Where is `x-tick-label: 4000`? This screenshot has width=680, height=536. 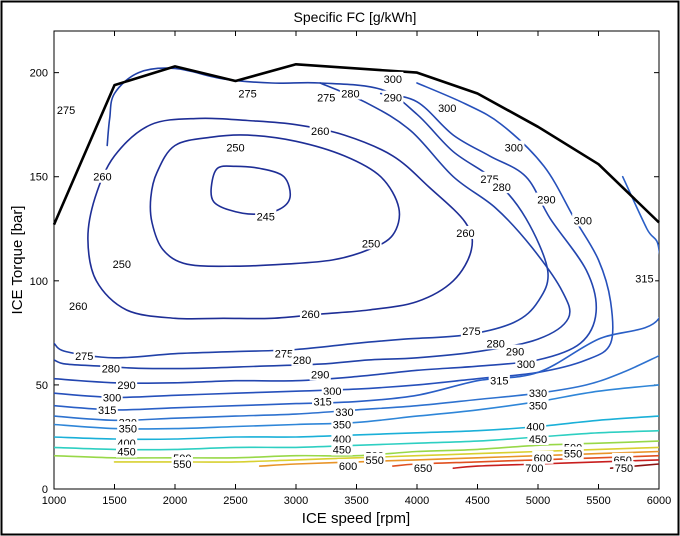
x-tick-label: 4000 is located at coordinates (417, 501).